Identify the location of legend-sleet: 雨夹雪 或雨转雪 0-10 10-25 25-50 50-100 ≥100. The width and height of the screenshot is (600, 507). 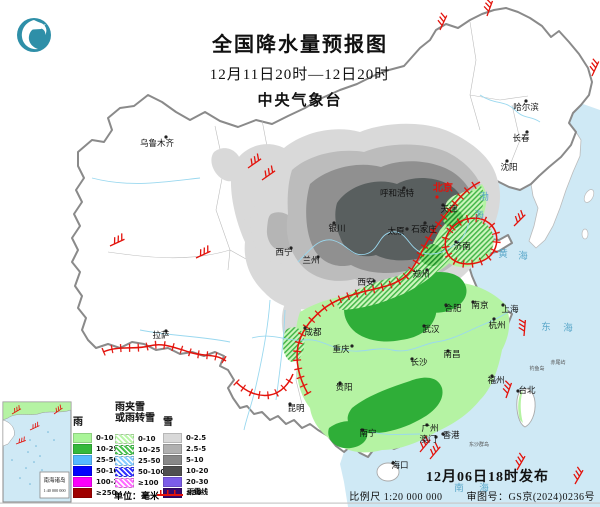
(140, 445).